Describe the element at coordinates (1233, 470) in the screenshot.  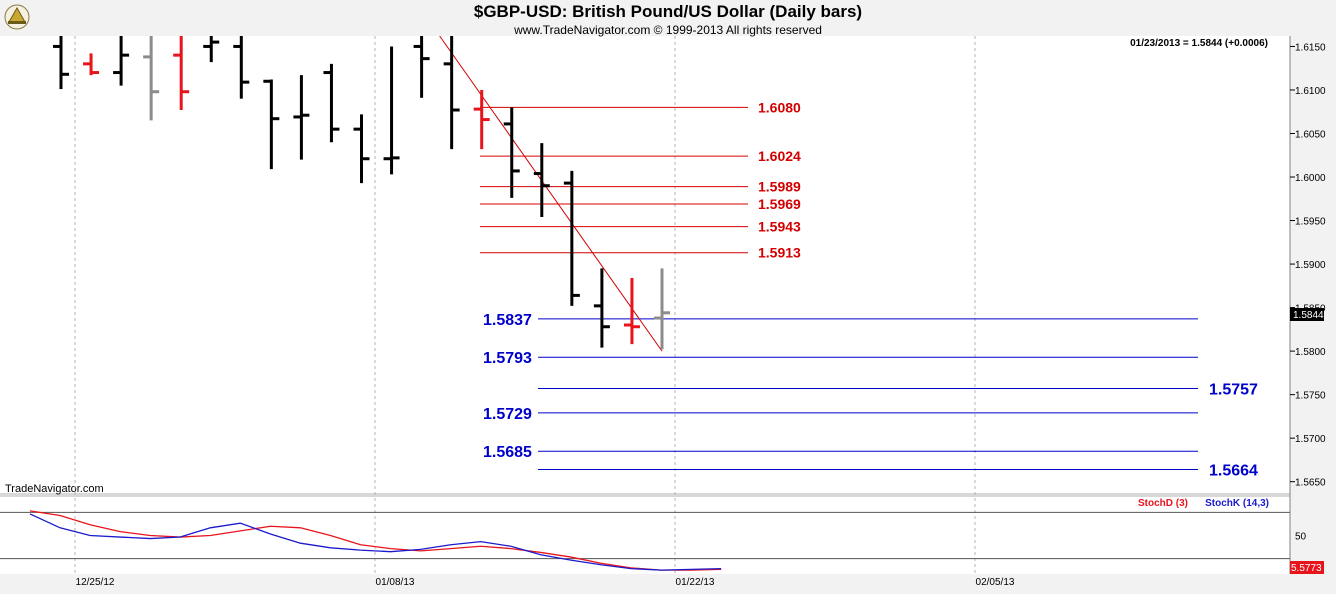
I see `support-label: 1.5664` at that location.